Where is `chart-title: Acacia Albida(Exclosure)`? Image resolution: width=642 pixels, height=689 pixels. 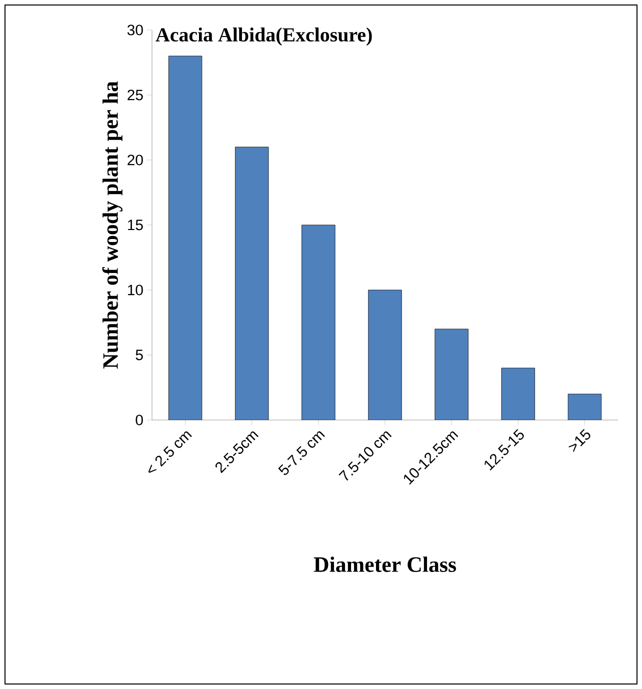
chart-title: Acacia Albida(Exclosure) is located at coordinates (264, 37).